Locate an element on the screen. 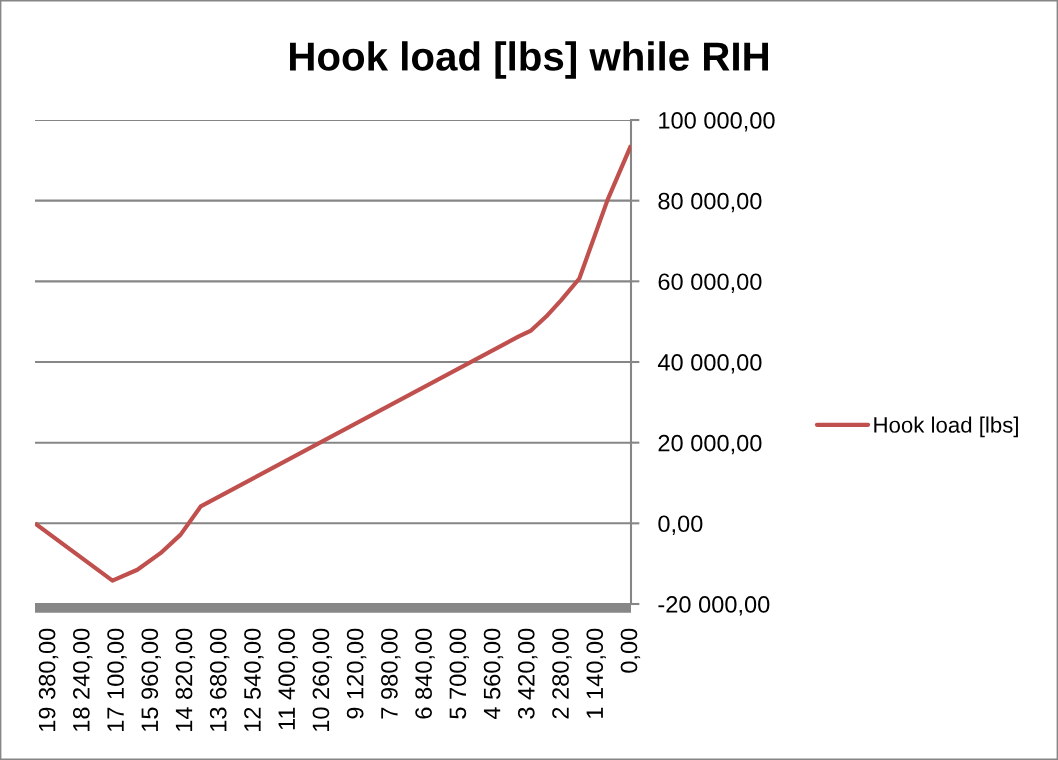  x-tick-label: 12 540,00 is located at coordinates (254, 679).